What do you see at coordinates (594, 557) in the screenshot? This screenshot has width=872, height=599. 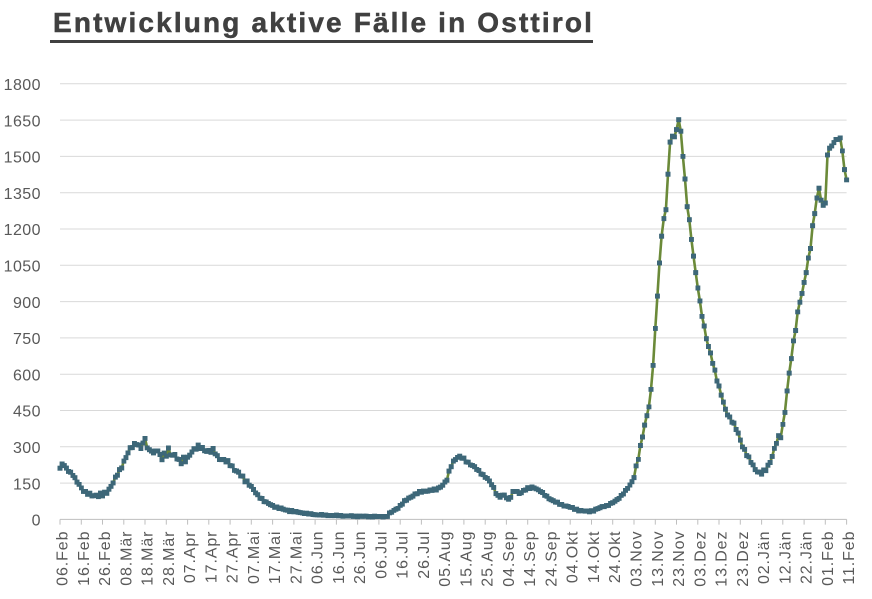 I see `svg-text: 14.Okt` at bounding box center [594, 557].